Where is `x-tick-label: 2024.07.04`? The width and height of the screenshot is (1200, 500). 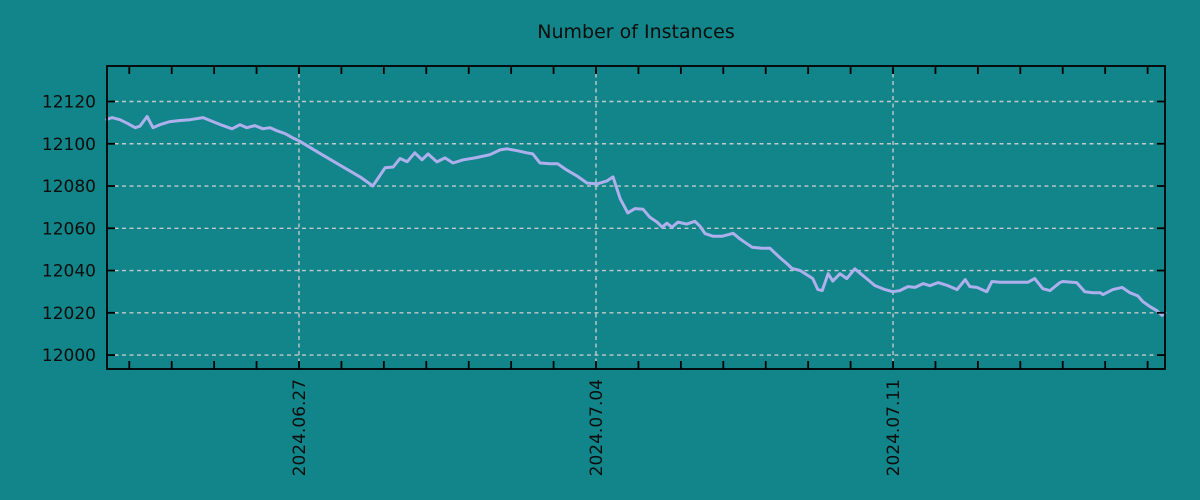 x-tick-label: 2024.07.04 is located at coordinates (597, 427).